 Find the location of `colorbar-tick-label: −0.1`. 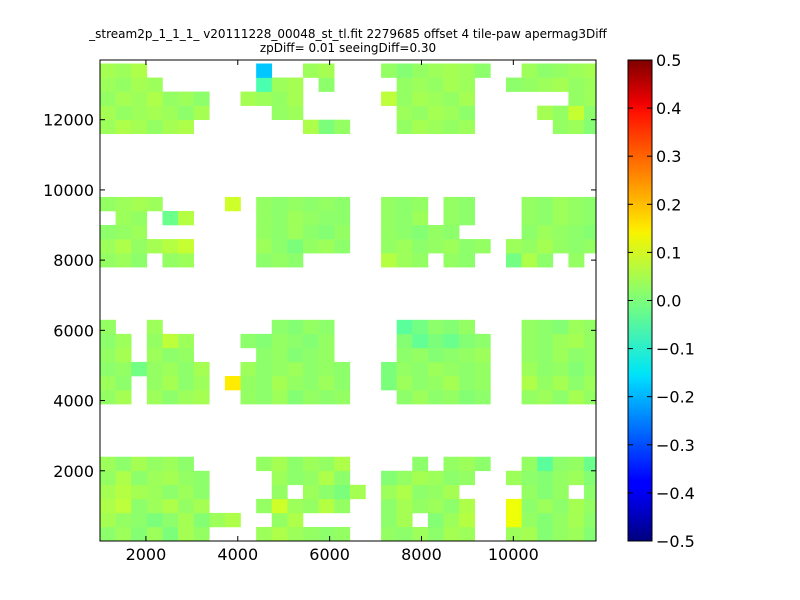

colorbar-tick-label: −0.1 is located at coordinates (675, 349).